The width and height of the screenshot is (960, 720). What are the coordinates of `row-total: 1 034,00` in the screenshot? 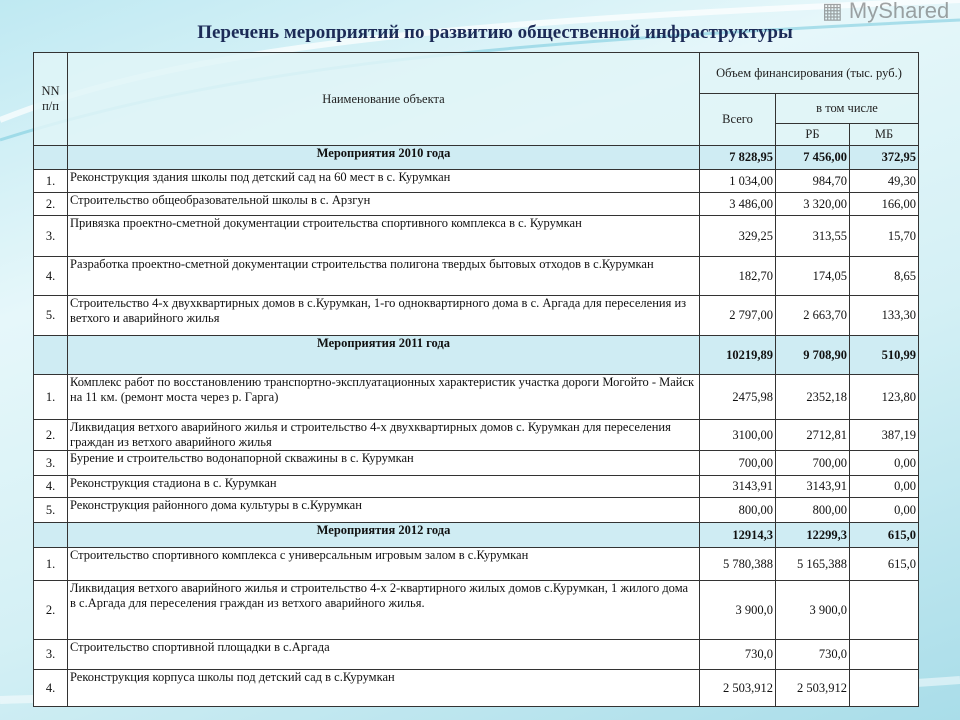 It's located at (737, 181).